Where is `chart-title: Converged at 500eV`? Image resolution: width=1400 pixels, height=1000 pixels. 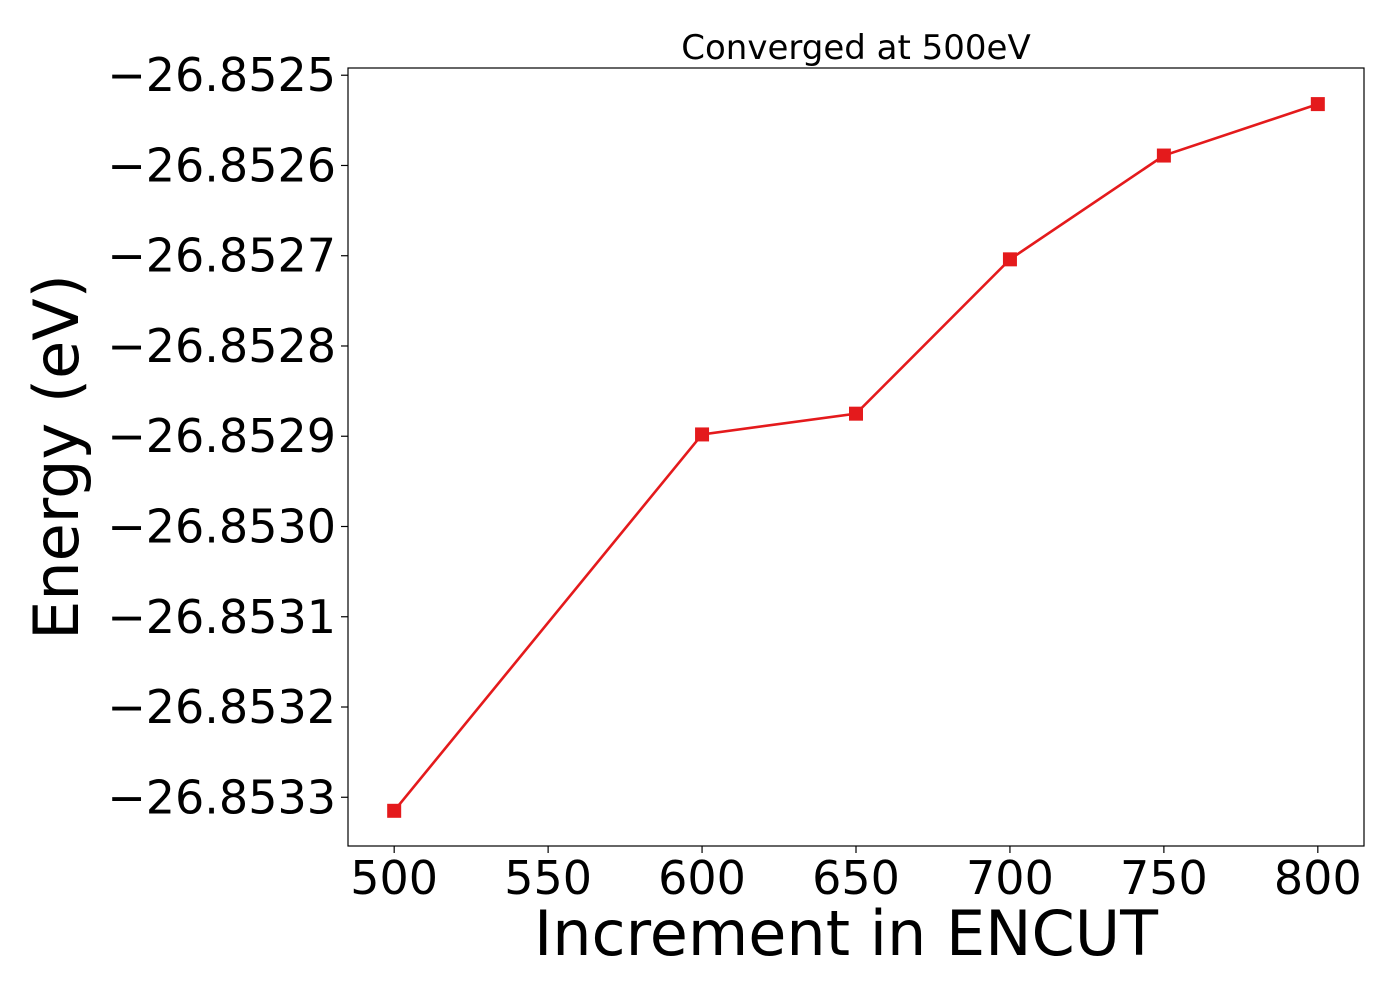
chart-title: Converged at 500eV is located at coordinates (855, 48).